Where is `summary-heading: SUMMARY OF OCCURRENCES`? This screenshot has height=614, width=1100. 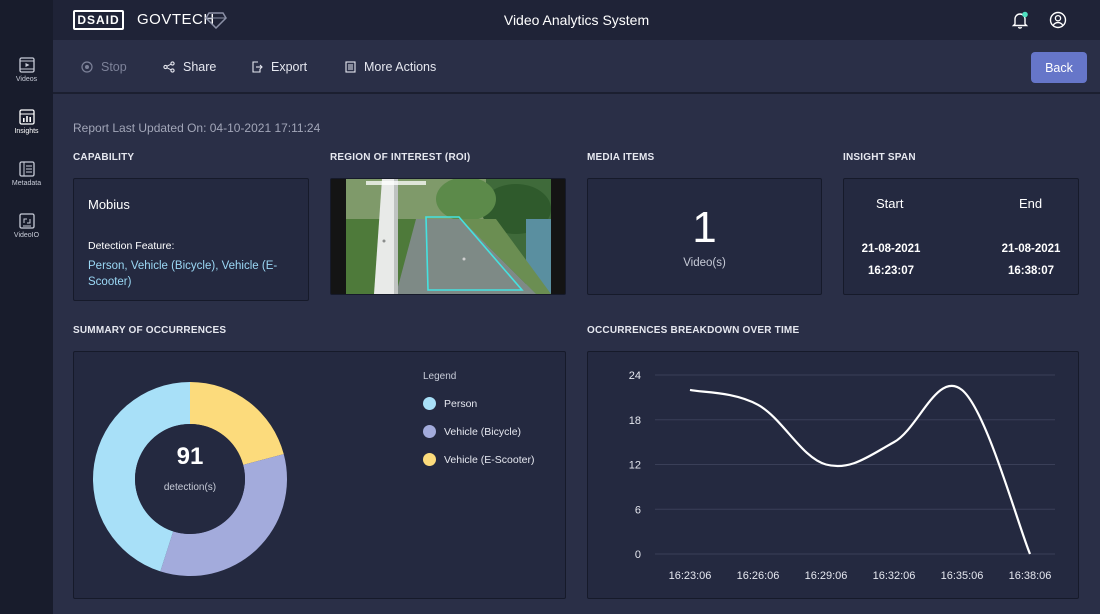 summary-heading: SUMMARY OF OCCURRENCES is located at coordinates (150, 330).